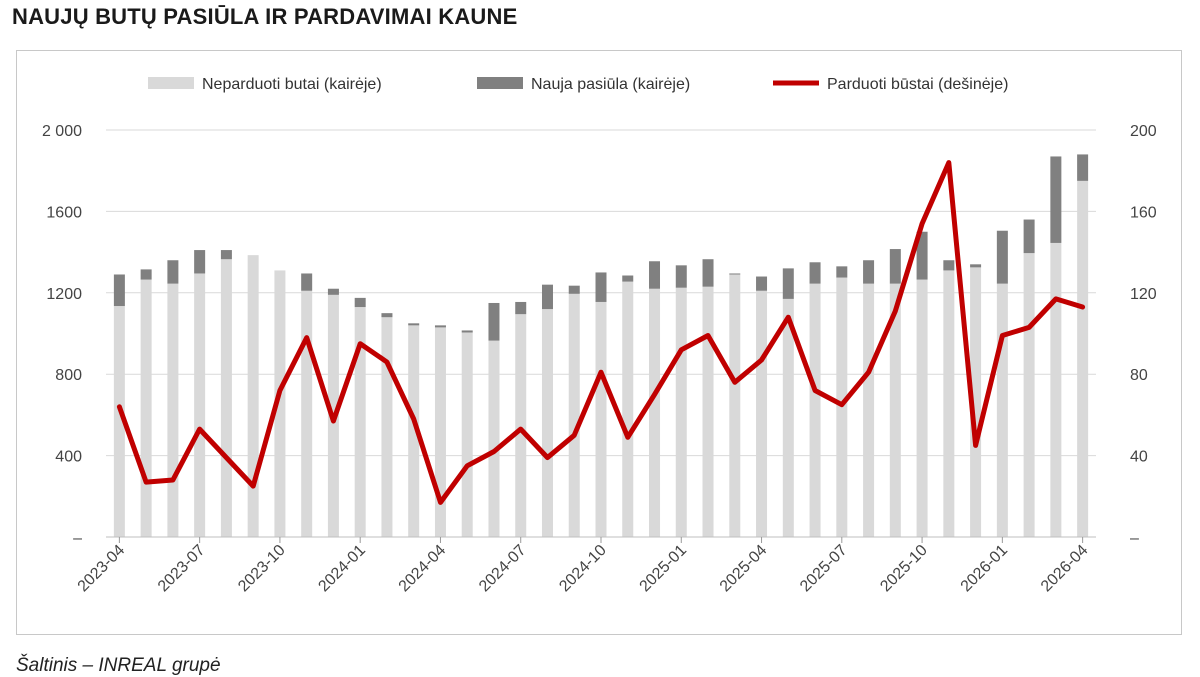 Image resolution: width=1200 pixels, height=677 pixels. I want to click on legend-new-supply: Nauja pasiūla (kairėje), so click(583, 84).